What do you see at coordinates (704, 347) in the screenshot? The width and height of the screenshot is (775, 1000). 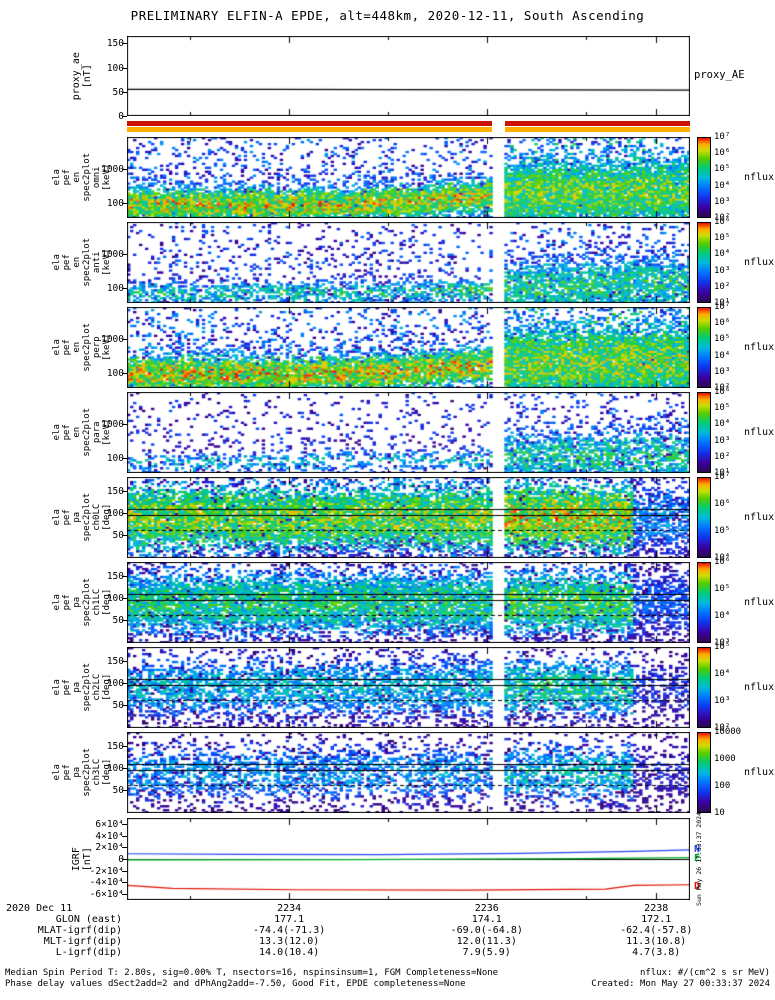 I see `colorbar-en_perp` at bounding box center [704, 347].